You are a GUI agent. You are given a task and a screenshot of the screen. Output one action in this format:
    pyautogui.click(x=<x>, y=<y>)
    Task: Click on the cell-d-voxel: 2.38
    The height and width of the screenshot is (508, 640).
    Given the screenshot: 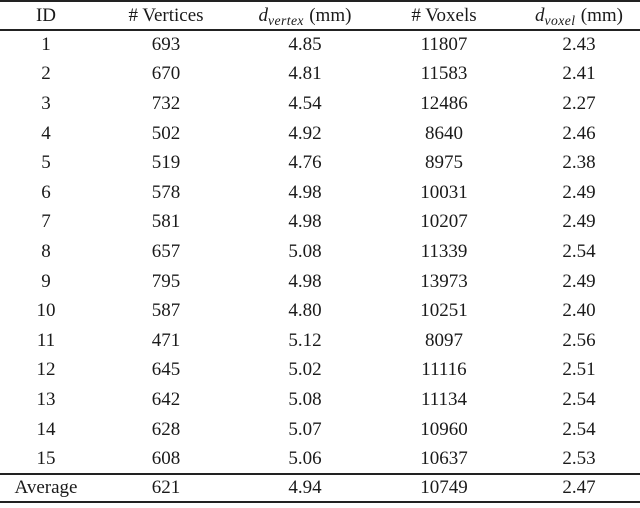 What is the action you would take?
    pyautogui.click(x=579, y=163)
    